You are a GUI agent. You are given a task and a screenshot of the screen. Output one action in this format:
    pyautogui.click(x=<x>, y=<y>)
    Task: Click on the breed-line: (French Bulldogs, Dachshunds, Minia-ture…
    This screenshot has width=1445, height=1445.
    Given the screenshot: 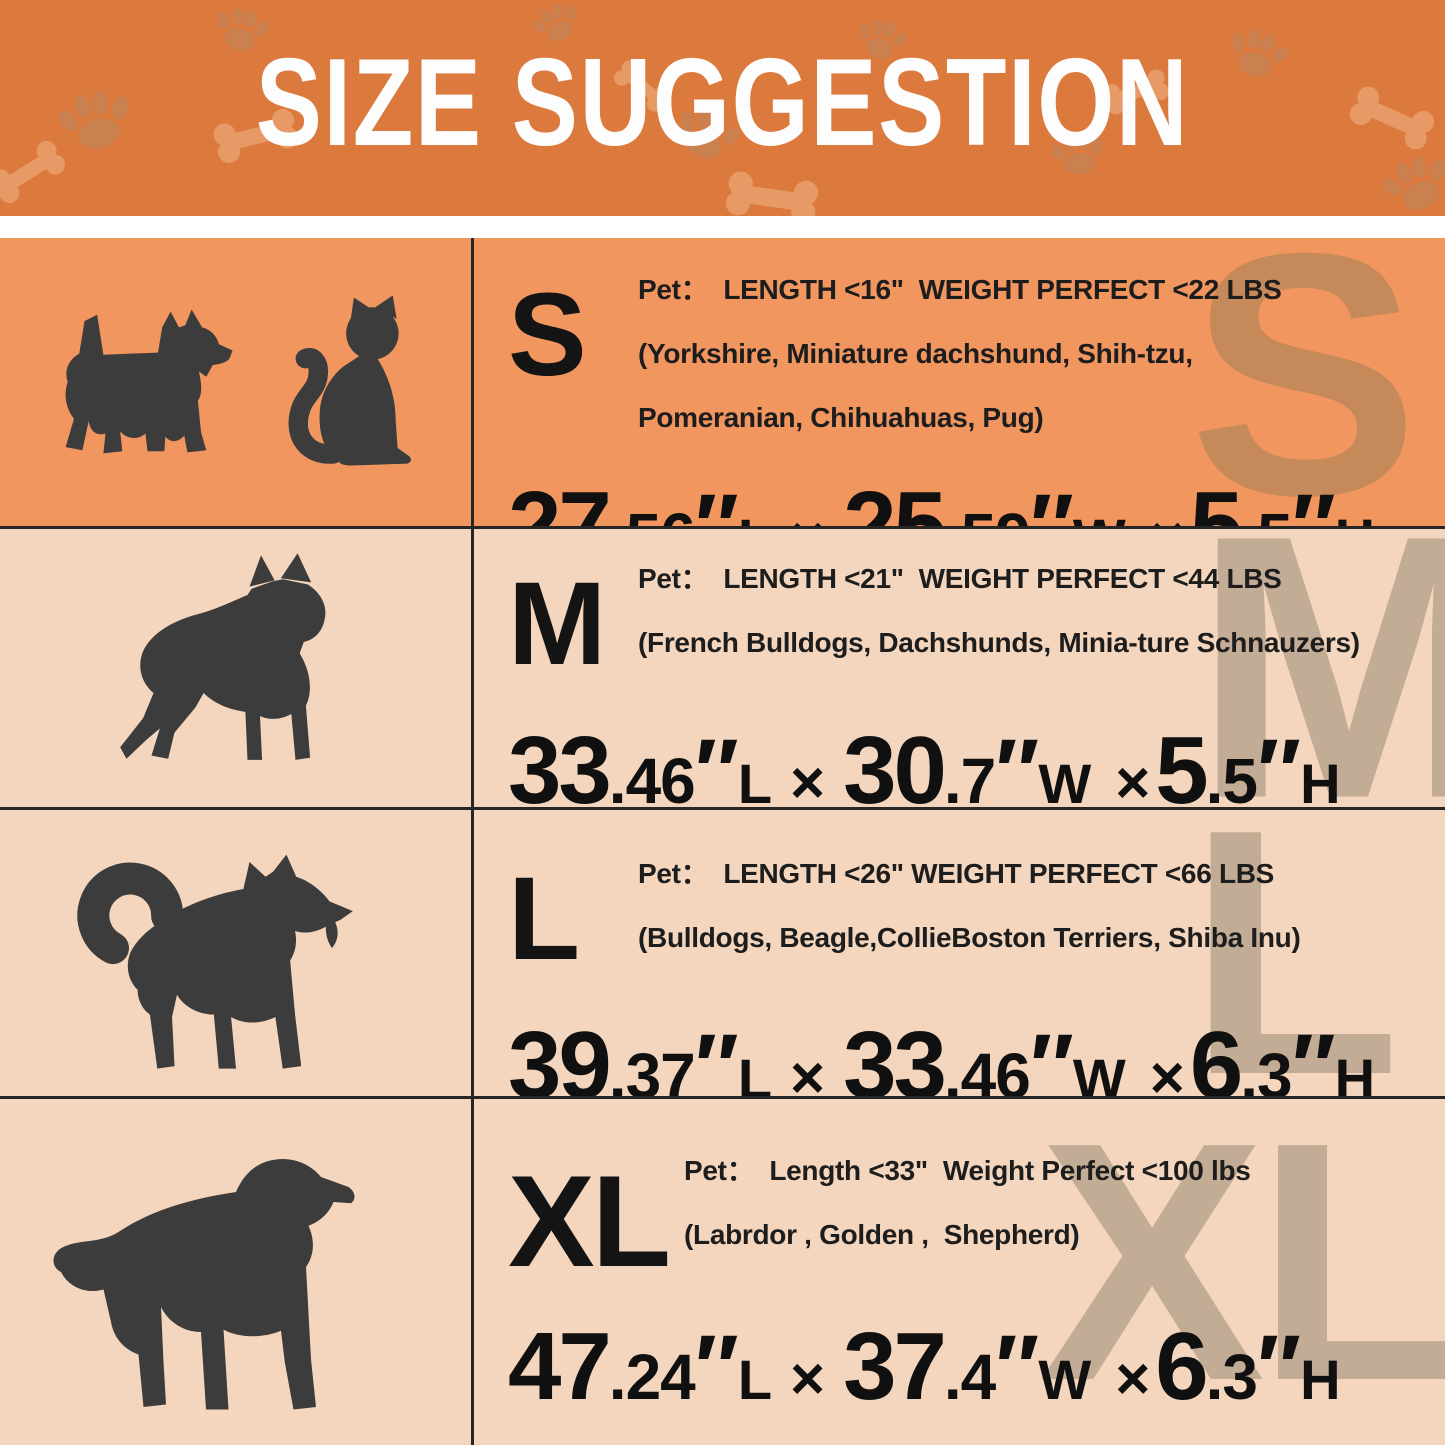 What is the action you would take?
    pyautogui.click(x=999, y=642)
    